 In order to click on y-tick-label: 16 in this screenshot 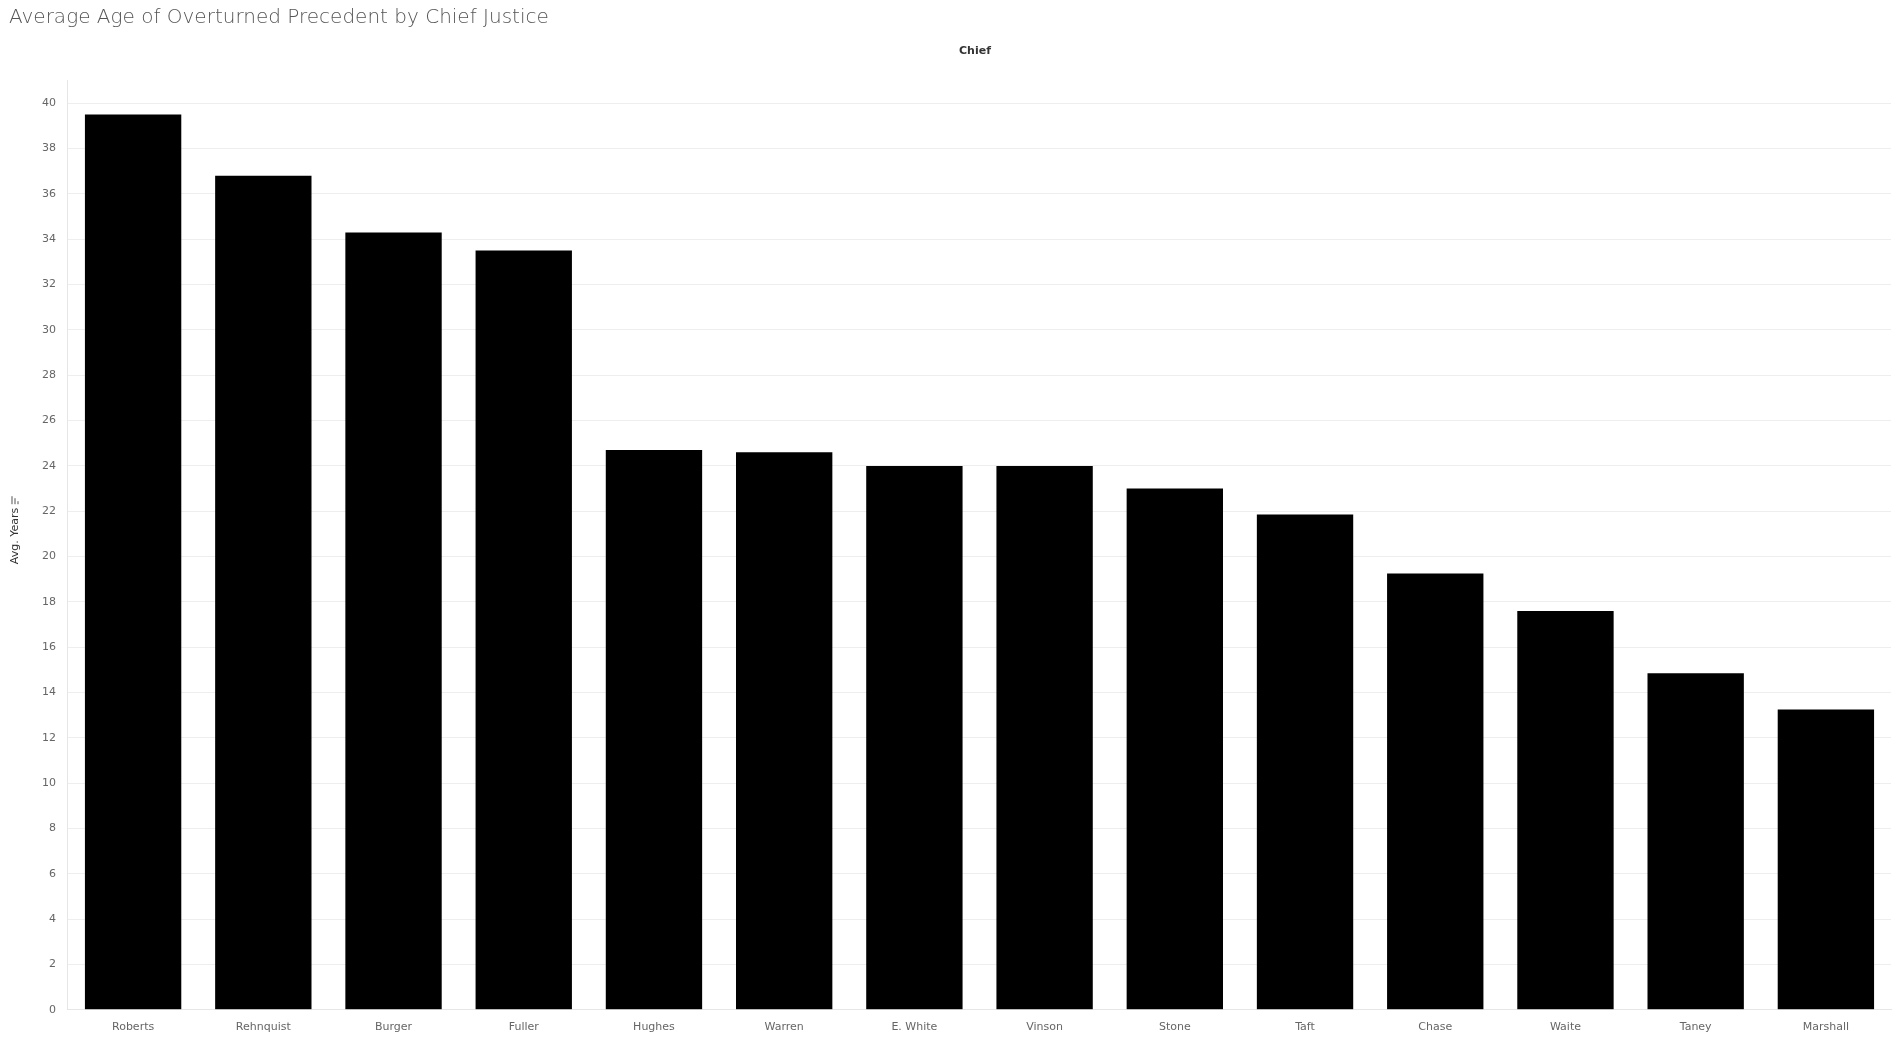, I will do `click(49, 647)`.